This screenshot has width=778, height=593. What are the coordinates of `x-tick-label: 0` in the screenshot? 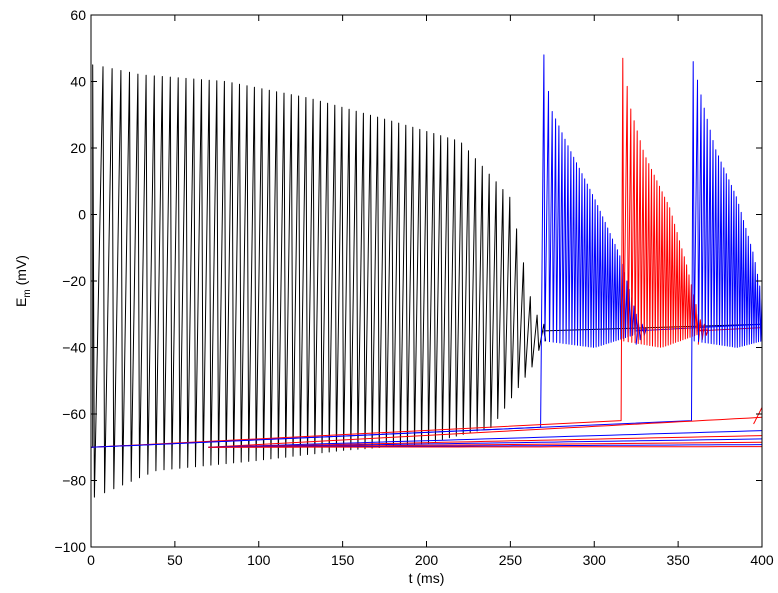 It's located at (91, 560).